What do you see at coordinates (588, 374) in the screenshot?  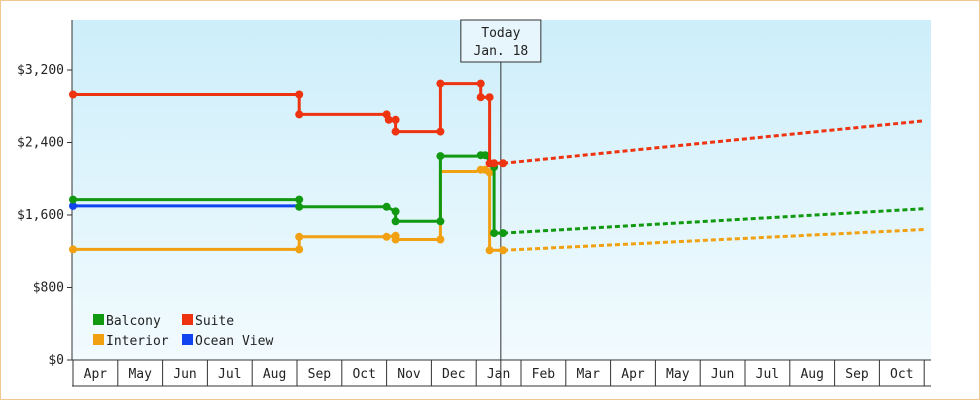 I see `x-tick-label: Mar` at bounding box center [588, 374].